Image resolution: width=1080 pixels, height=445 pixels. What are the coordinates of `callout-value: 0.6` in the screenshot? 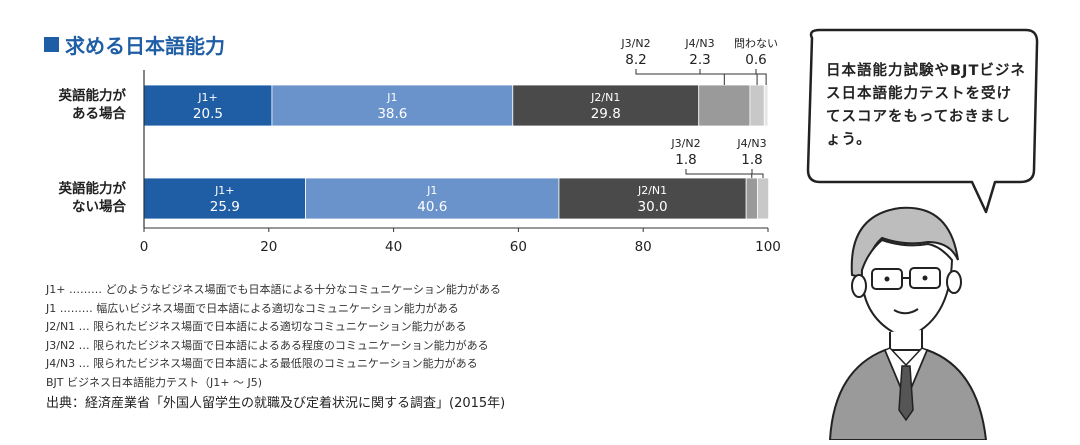 It's located at (755, 60).